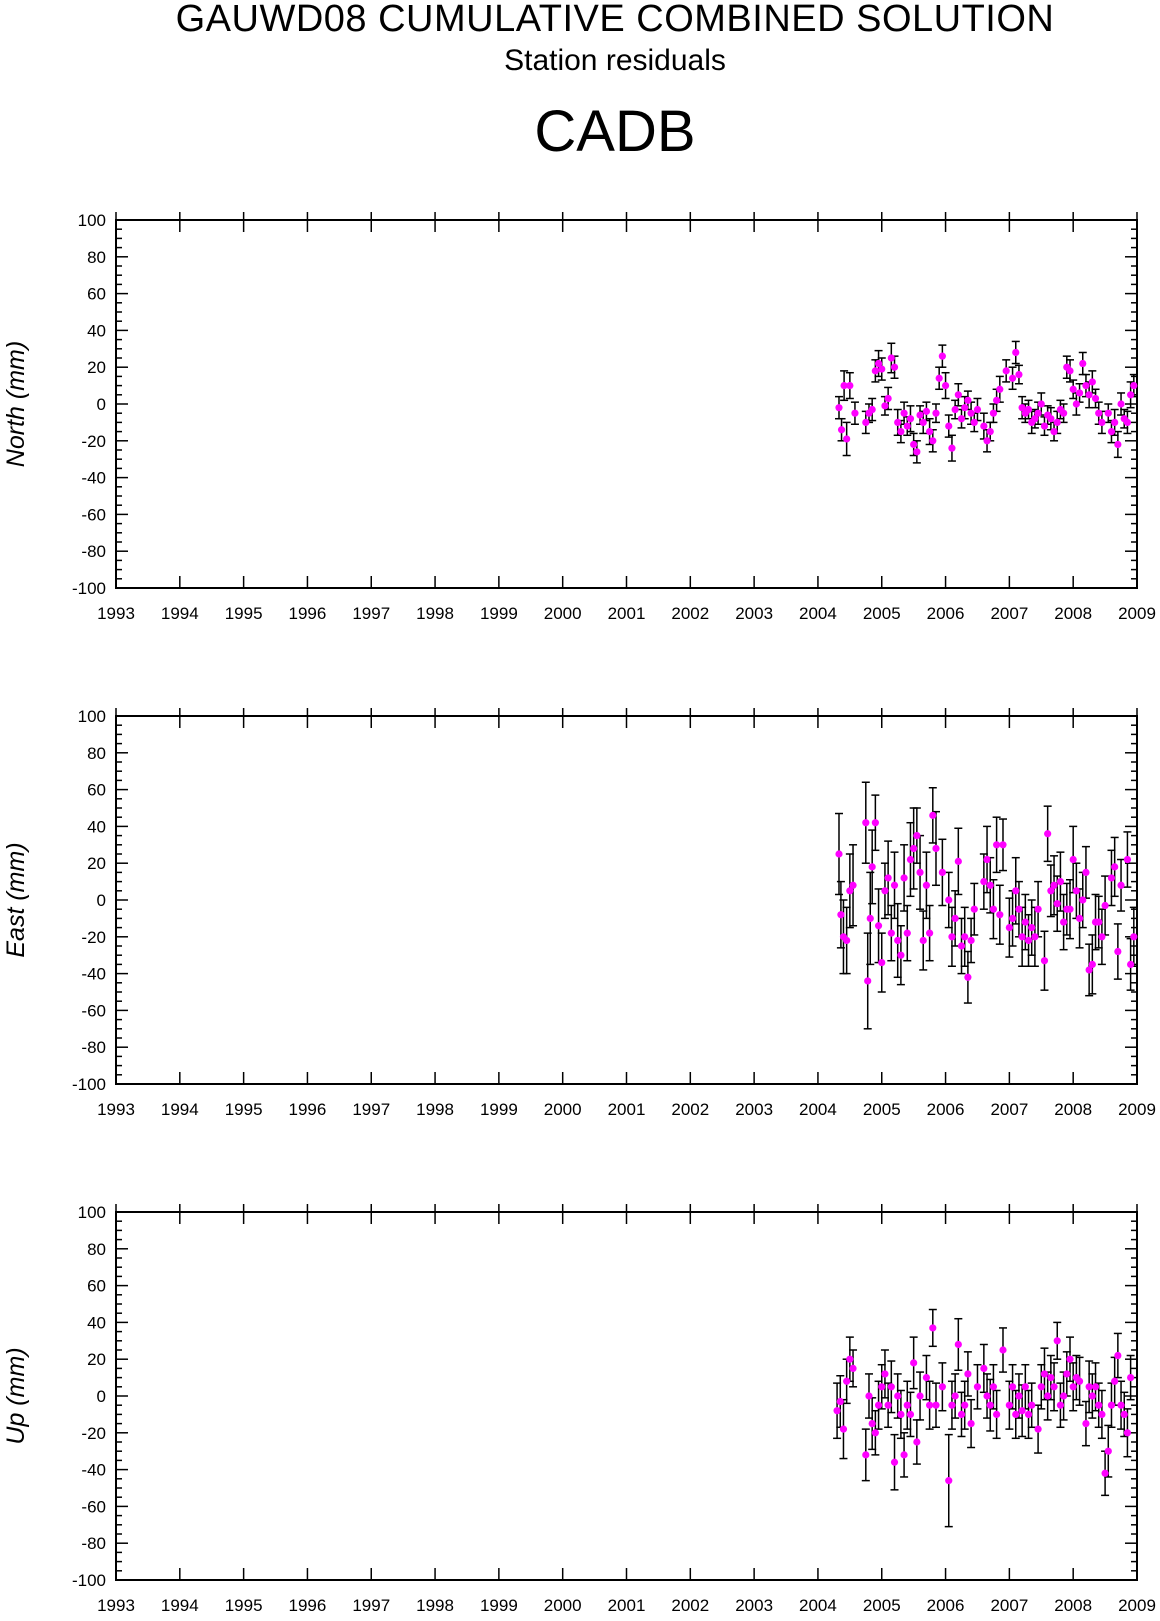  What do you see at coordinates (371, 1109) in the screenshot?
I see `x-tick-label: 1997` at bounding box center [371, 1109].